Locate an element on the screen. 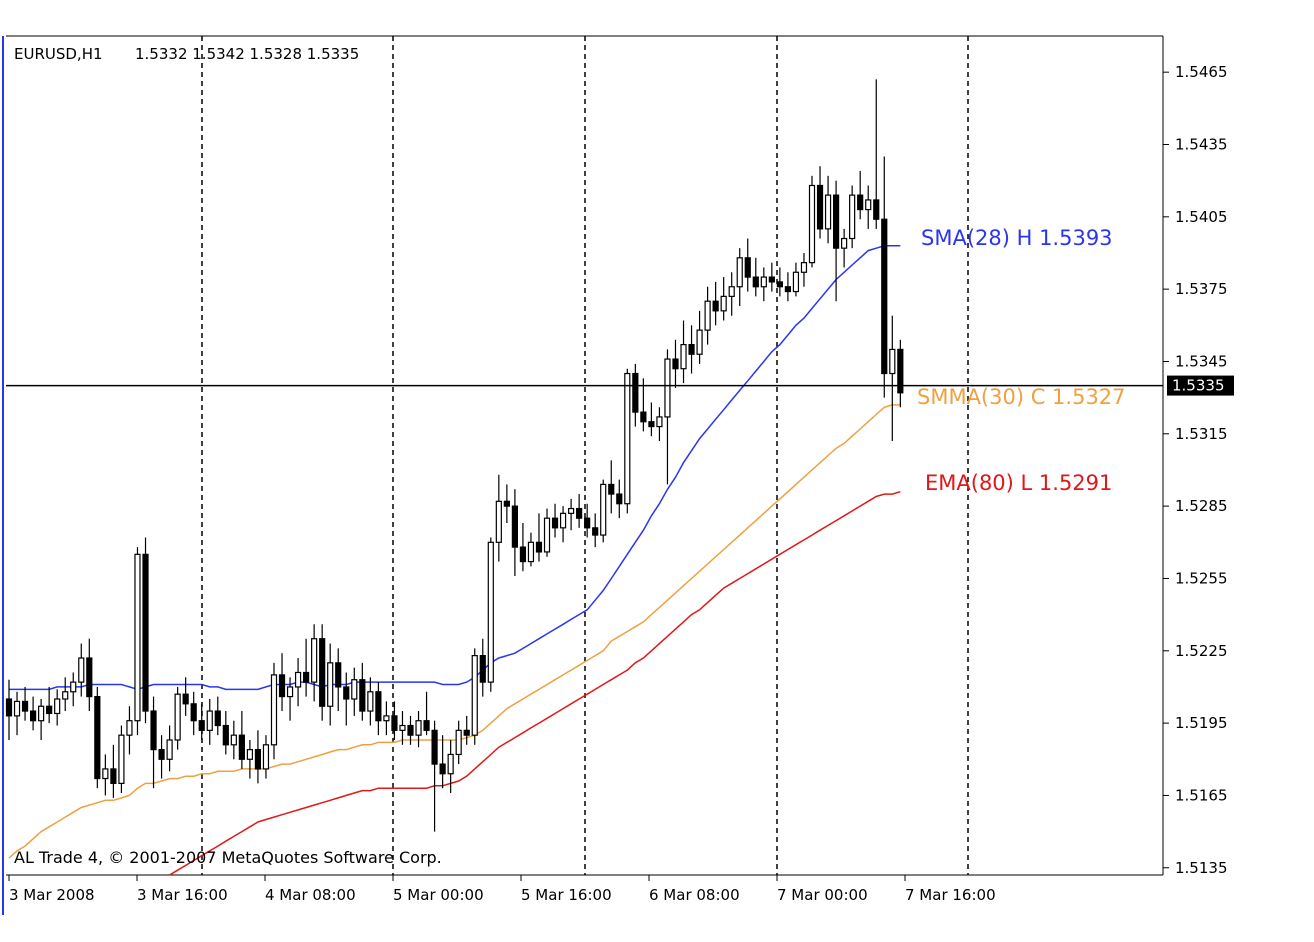 The image size is (1314, 942). sma-label: SMA(28) H 1.5393 is located at coordinates (1017, 238).